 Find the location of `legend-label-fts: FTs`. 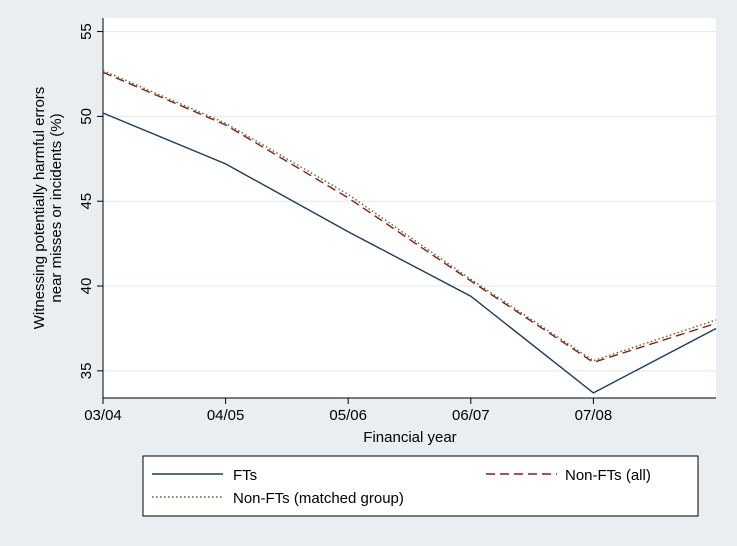

legend-label-fts: FTs is located at coordinates (245, 475).